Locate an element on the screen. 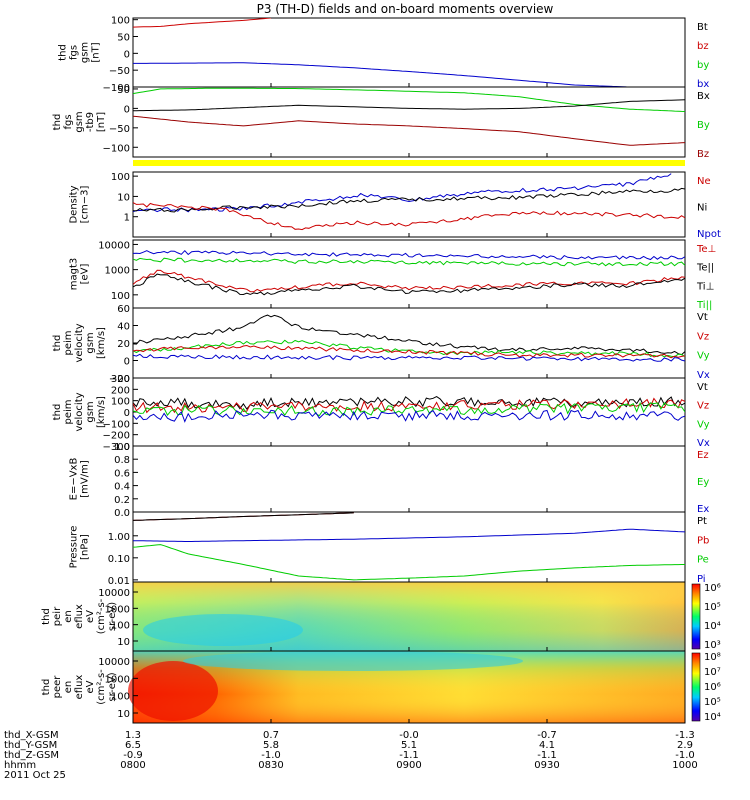 The height and width of the screenshot is (800, 750). legend-entry: Vy is located at coordinates (703, 424).